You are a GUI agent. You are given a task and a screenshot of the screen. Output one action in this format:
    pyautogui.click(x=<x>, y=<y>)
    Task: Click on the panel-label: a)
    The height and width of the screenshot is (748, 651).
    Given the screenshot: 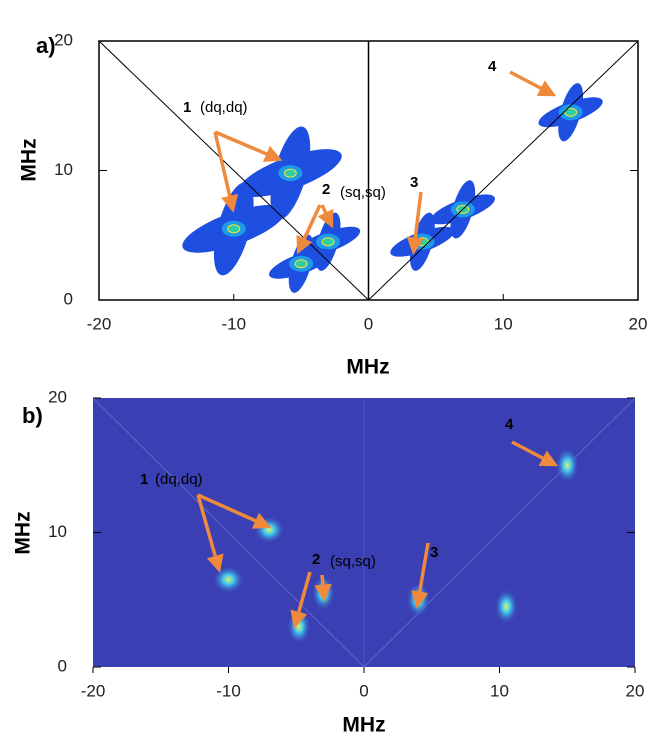 What is the action you would take?
    pyautogui.click(x=46, y=45)
    